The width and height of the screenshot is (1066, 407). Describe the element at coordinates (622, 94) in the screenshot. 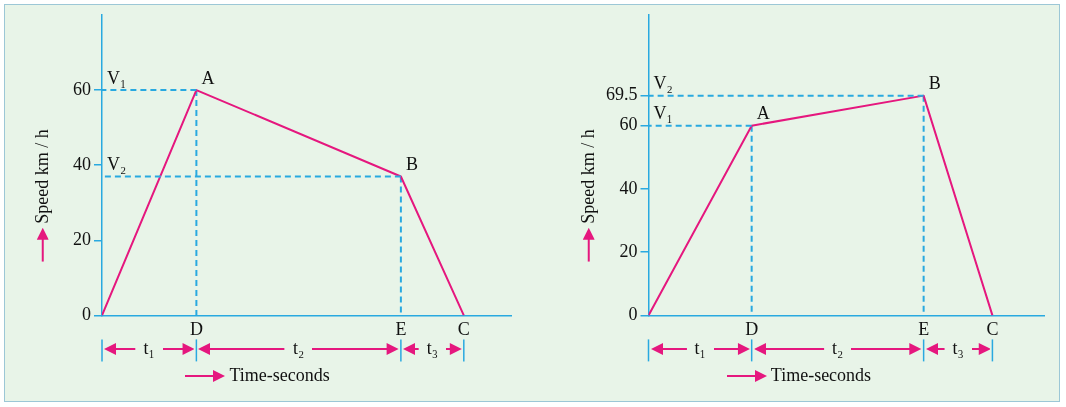

I see `y-tick-label: 69.5` at that location.